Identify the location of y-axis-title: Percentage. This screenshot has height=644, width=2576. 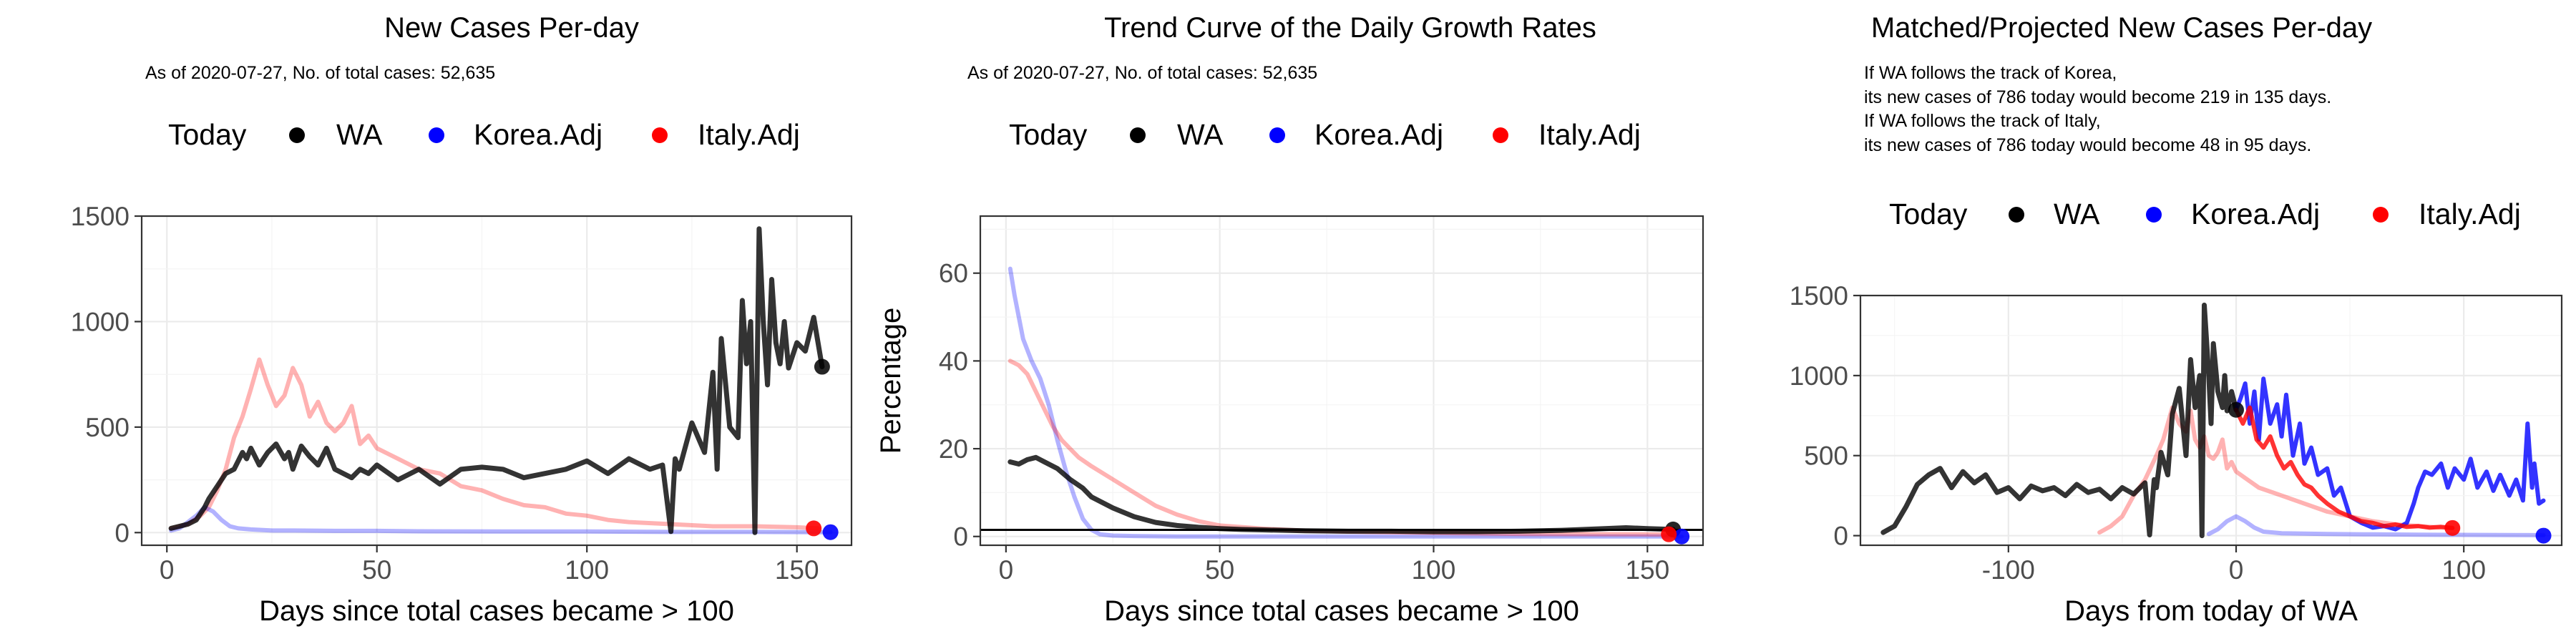
(891, 381).